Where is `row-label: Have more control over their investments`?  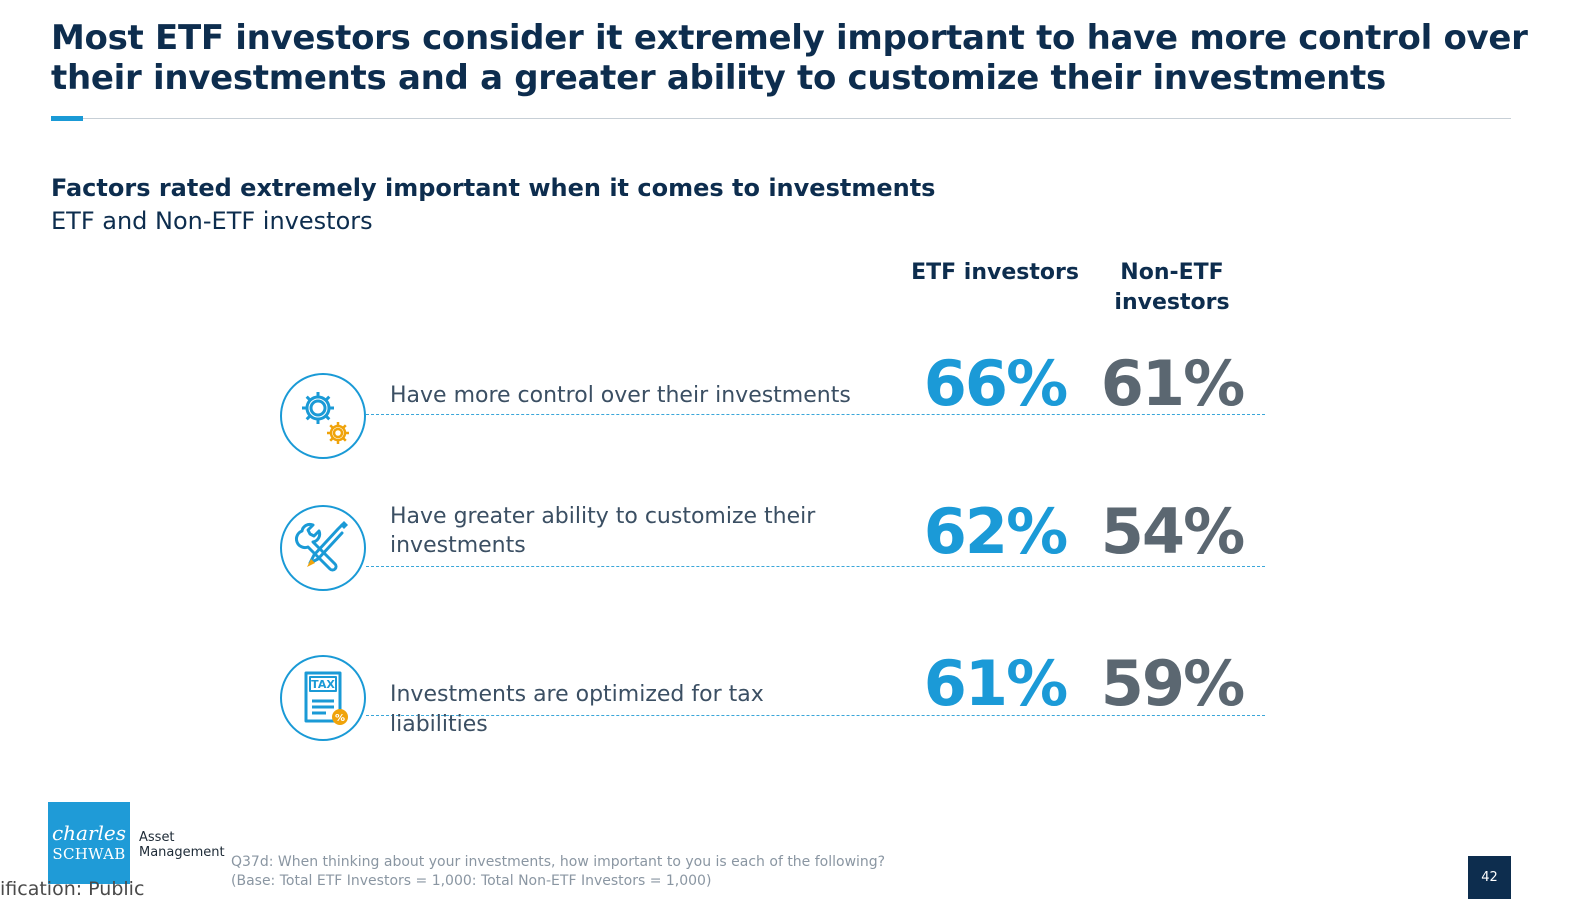 row-label: Have more control over their investments is located at coordinates (620, 395).